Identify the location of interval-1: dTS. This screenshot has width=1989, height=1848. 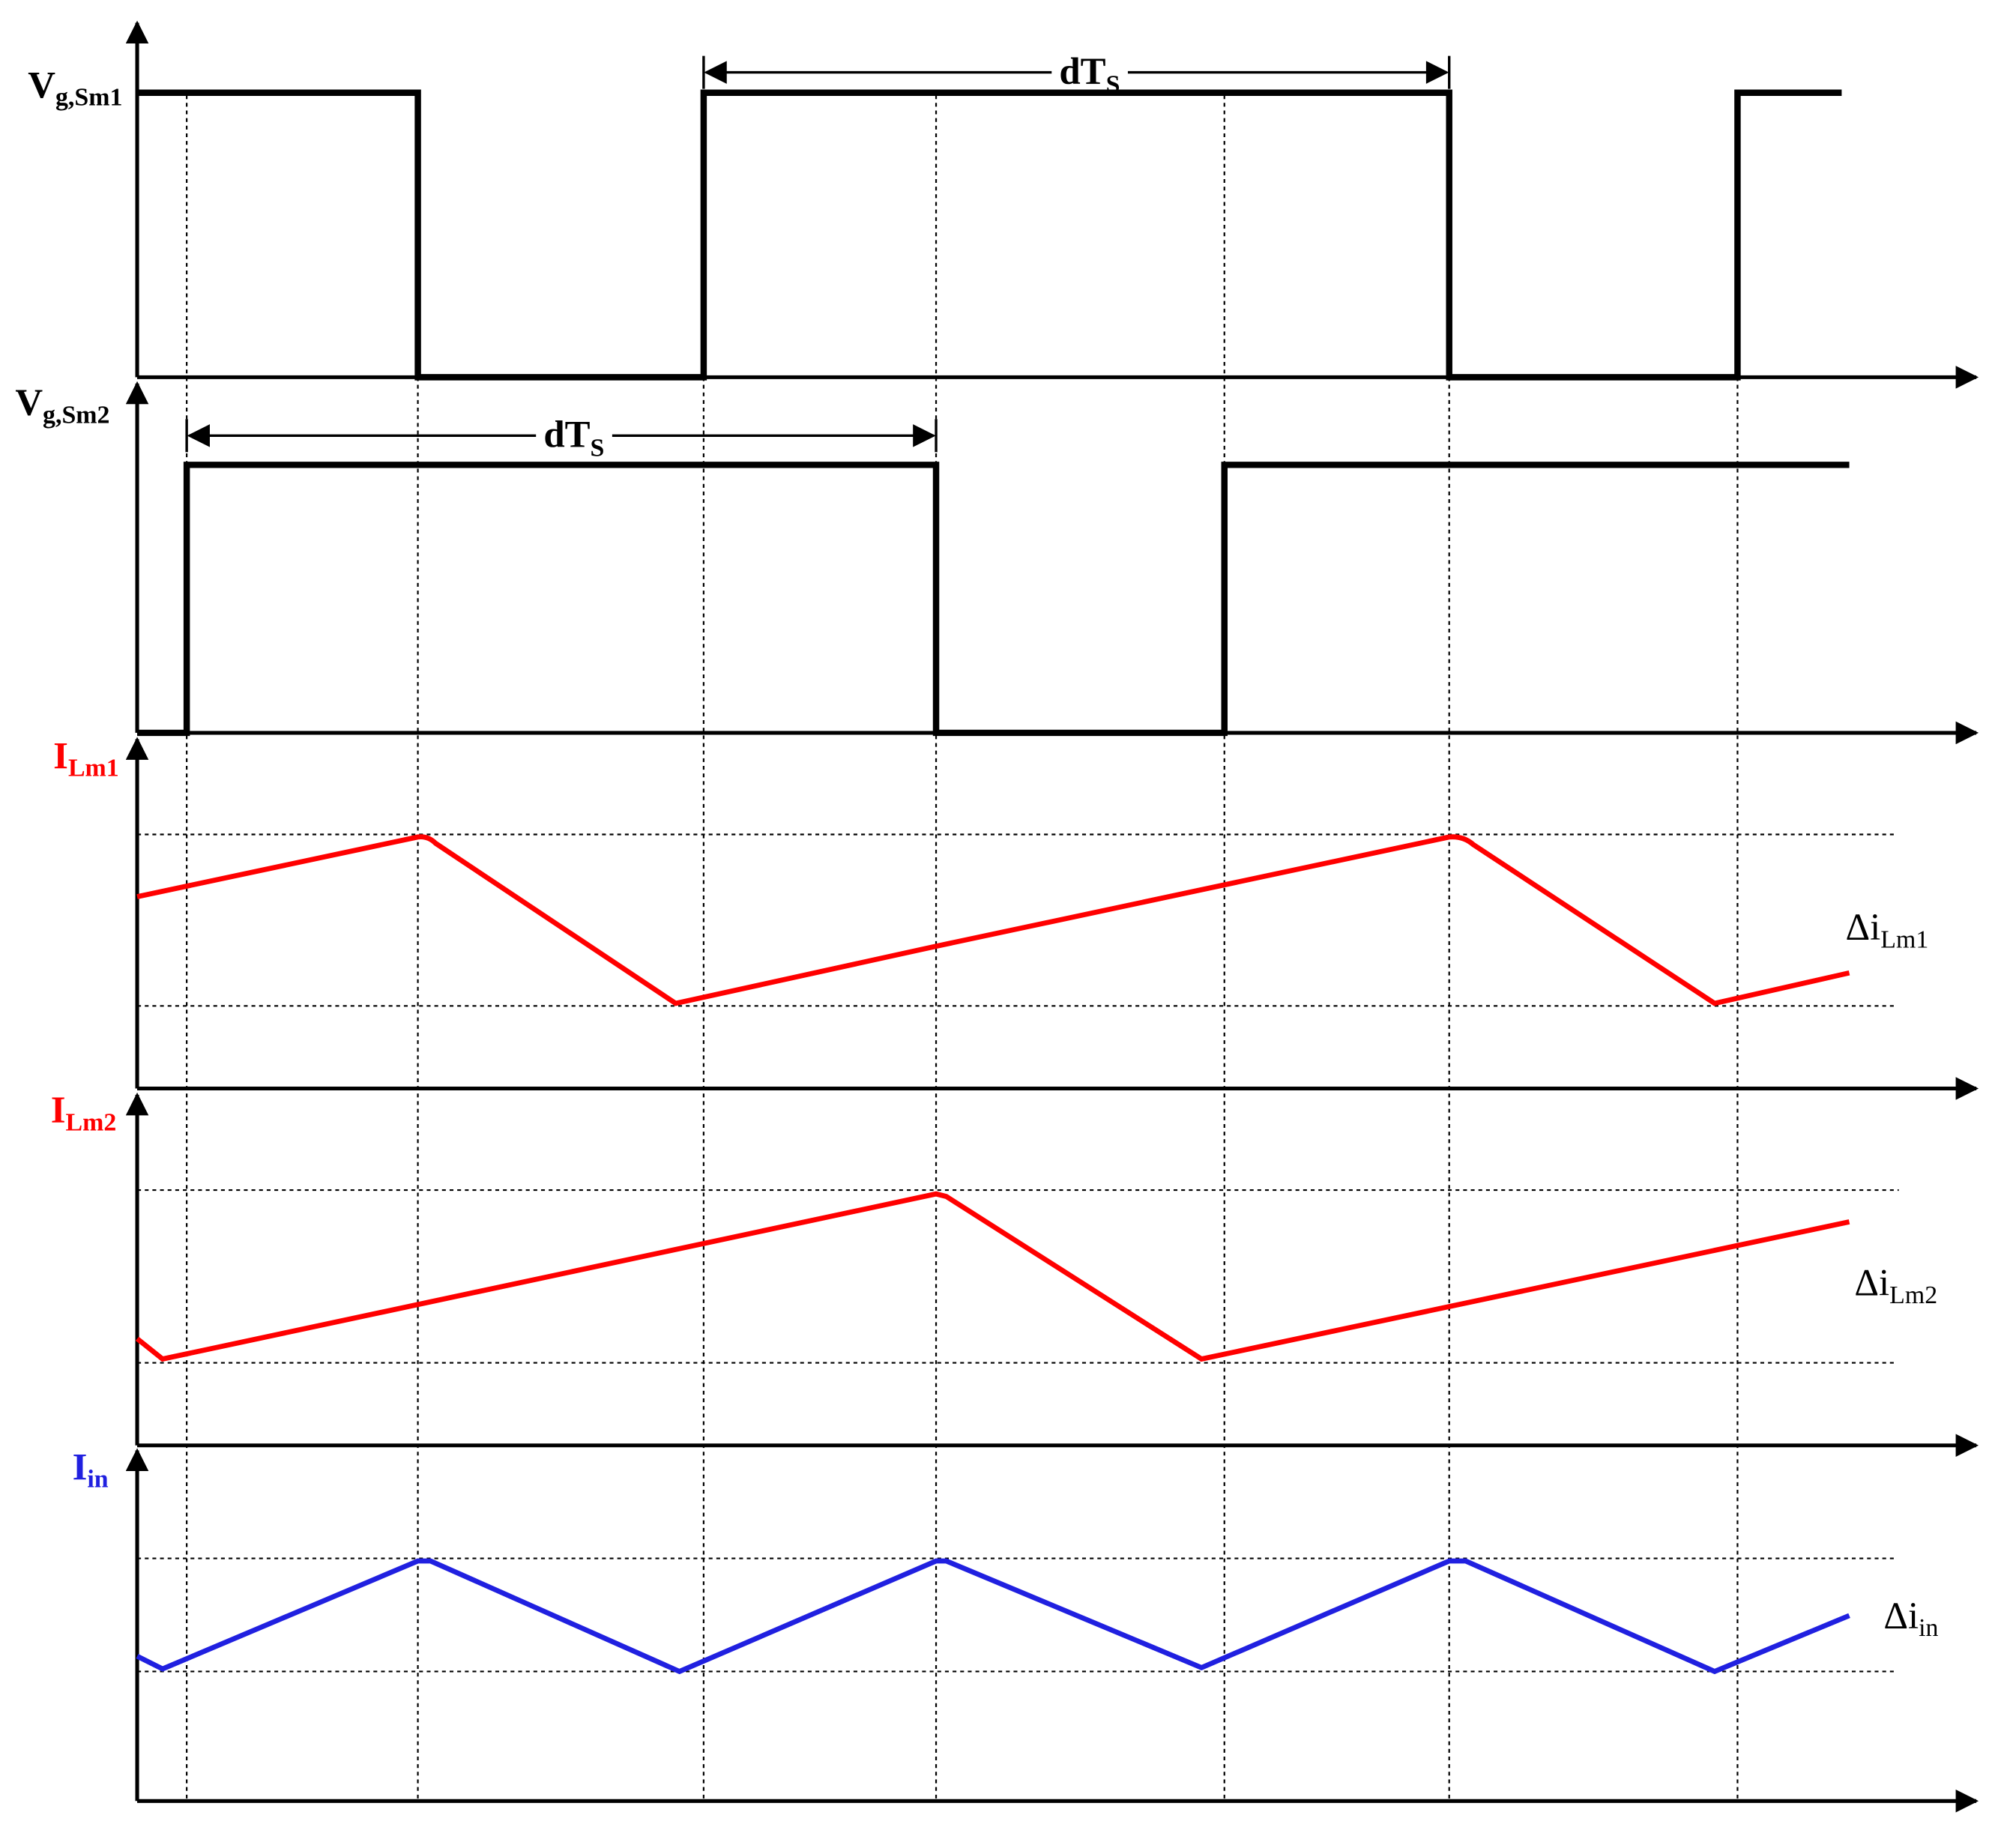
(1076, 74).